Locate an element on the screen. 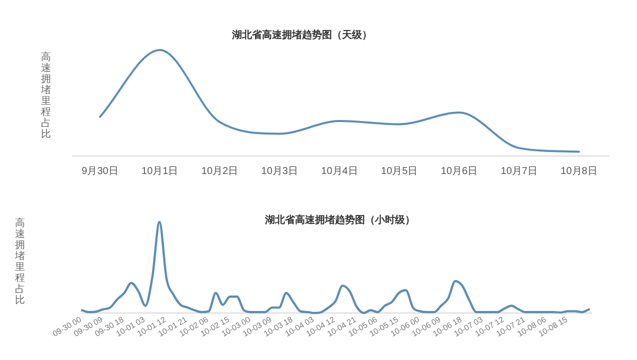 This screenshot has width=637, height=360. x-tick-label: 10月5日 is located at coordinates (399, 171).